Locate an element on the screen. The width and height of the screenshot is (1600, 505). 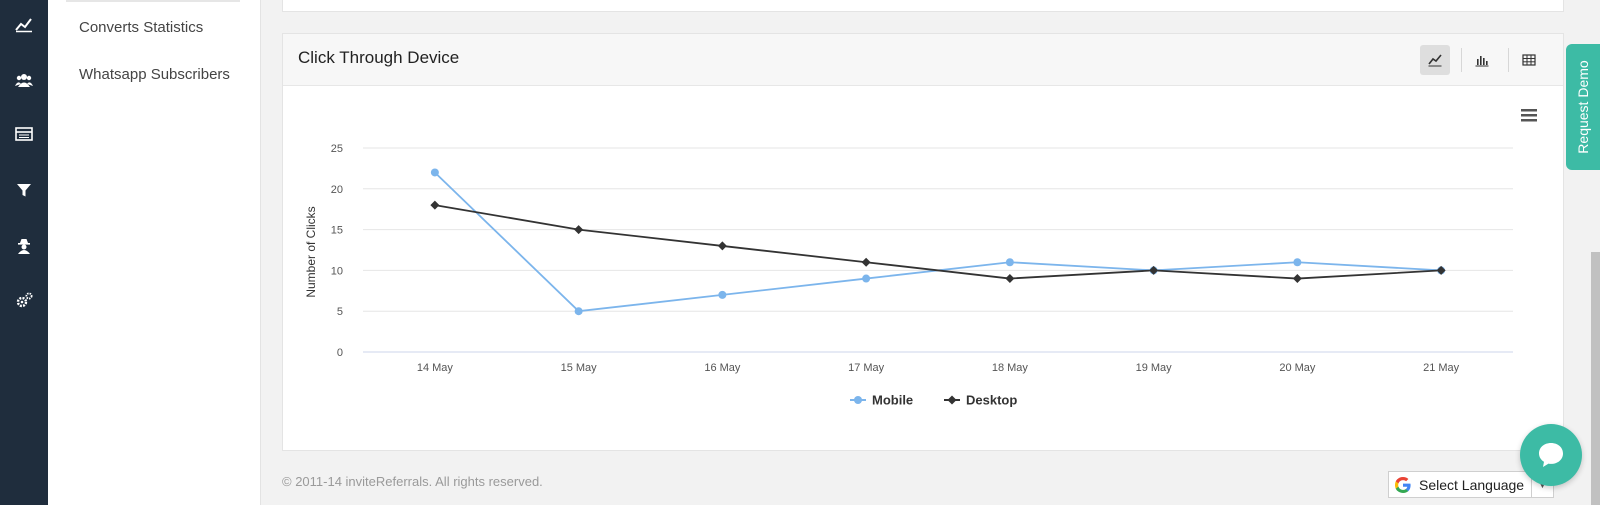
cogs-icon is located at coordinates (24, 300).